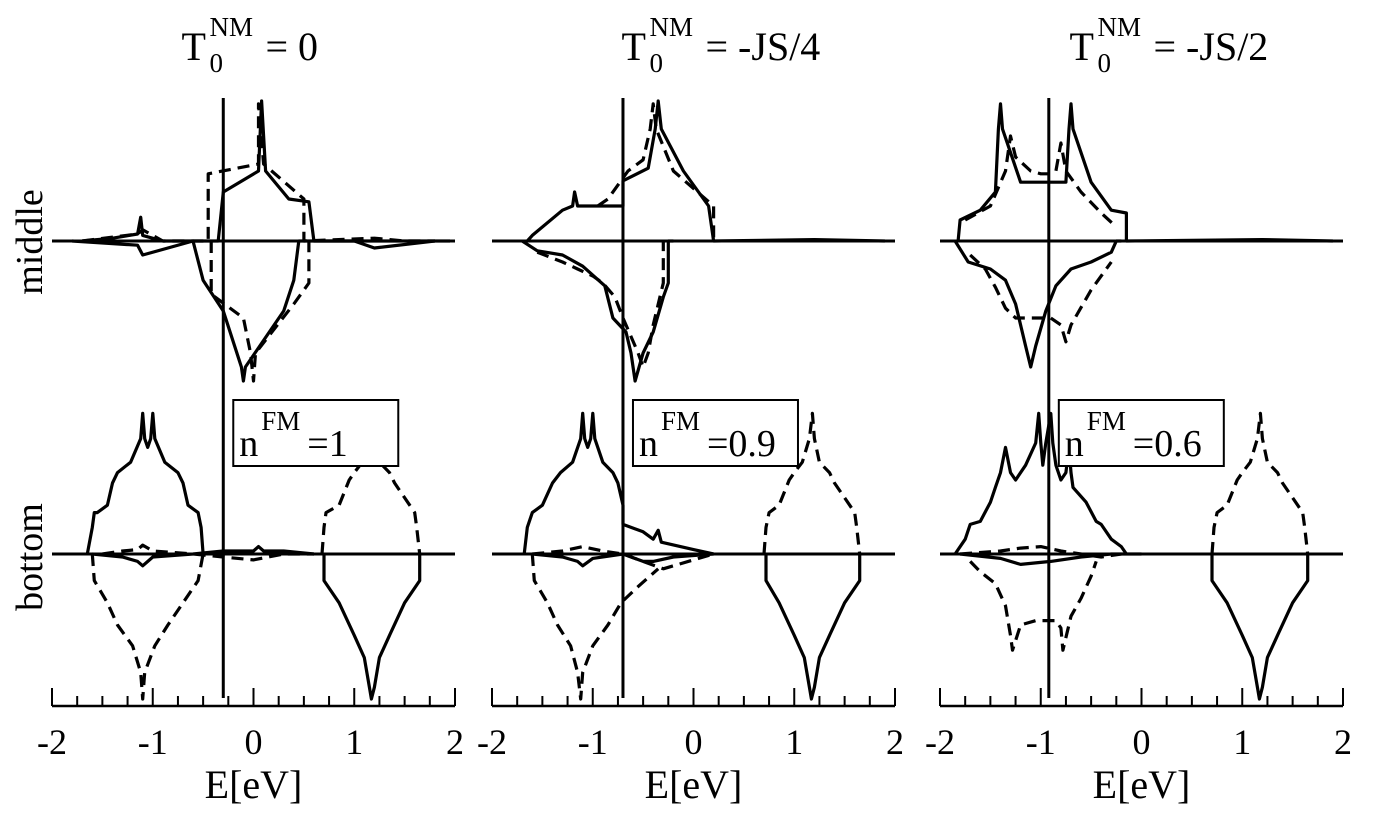  Describe the element at coordinates (250, 45) in the screenshot. I see `column-title: T NM 0 = 0` at that location.